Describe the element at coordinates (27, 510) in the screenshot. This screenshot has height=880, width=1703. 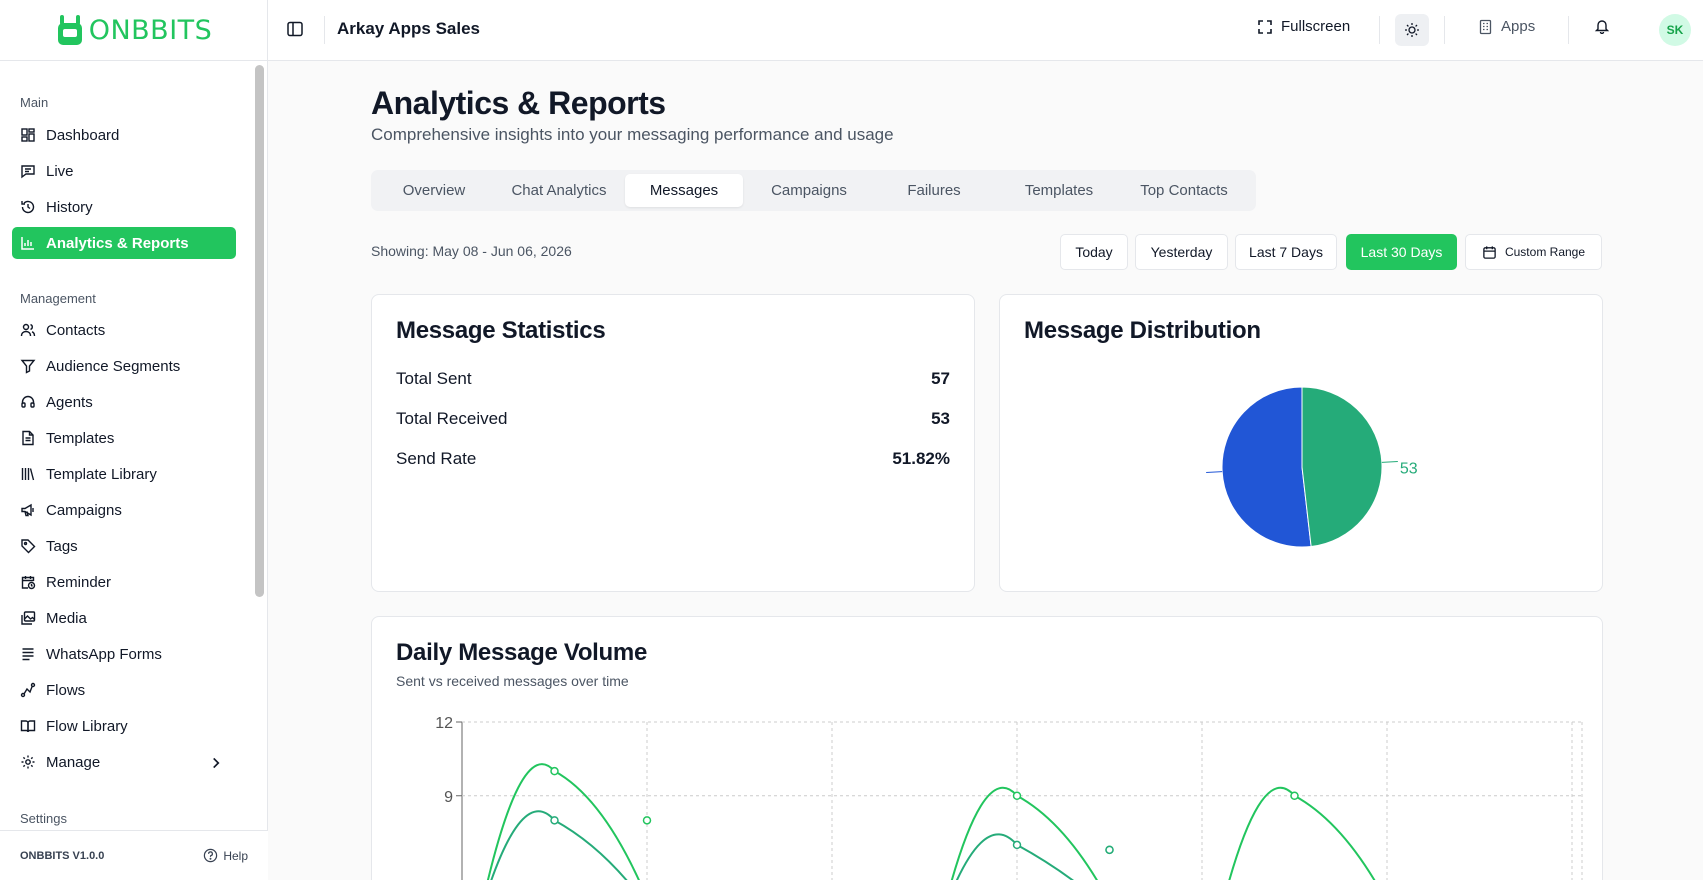
I see `megaphone-icon` at that location.